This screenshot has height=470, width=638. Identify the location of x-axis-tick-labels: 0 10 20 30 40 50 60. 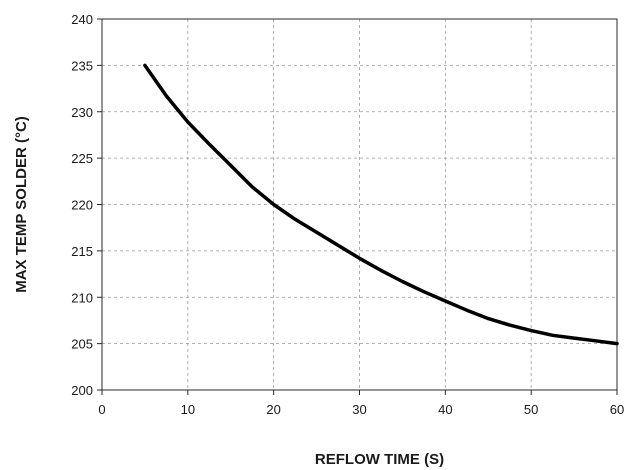
(361, 409).